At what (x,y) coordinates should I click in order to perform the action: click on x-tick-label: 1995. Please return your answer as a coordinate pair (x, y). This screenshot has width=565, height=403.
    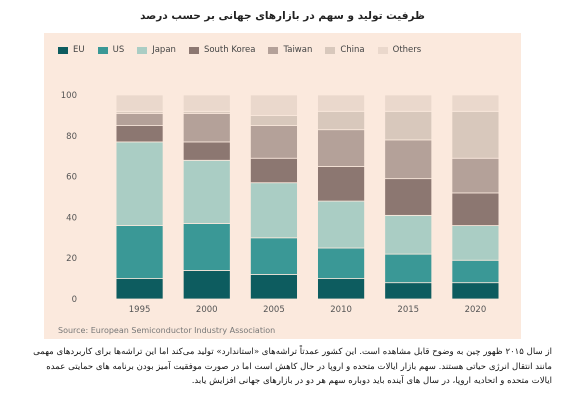
    Looking at the image, I should click on (140, 310).